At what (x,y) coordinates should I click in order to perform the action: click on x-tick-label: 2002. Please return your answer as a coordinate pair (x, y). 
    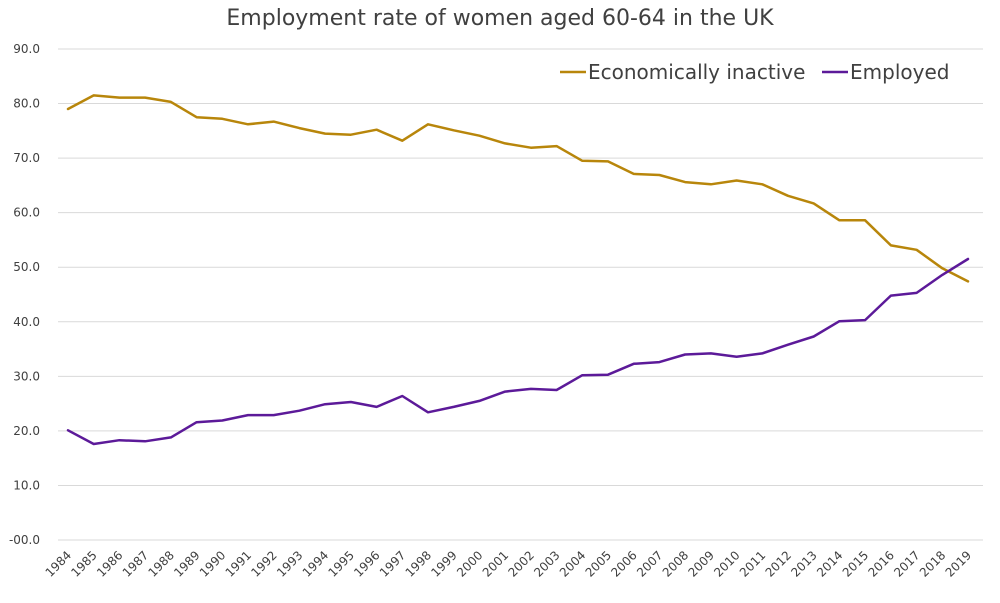
    Looking at the image, I should click on (520, 563).